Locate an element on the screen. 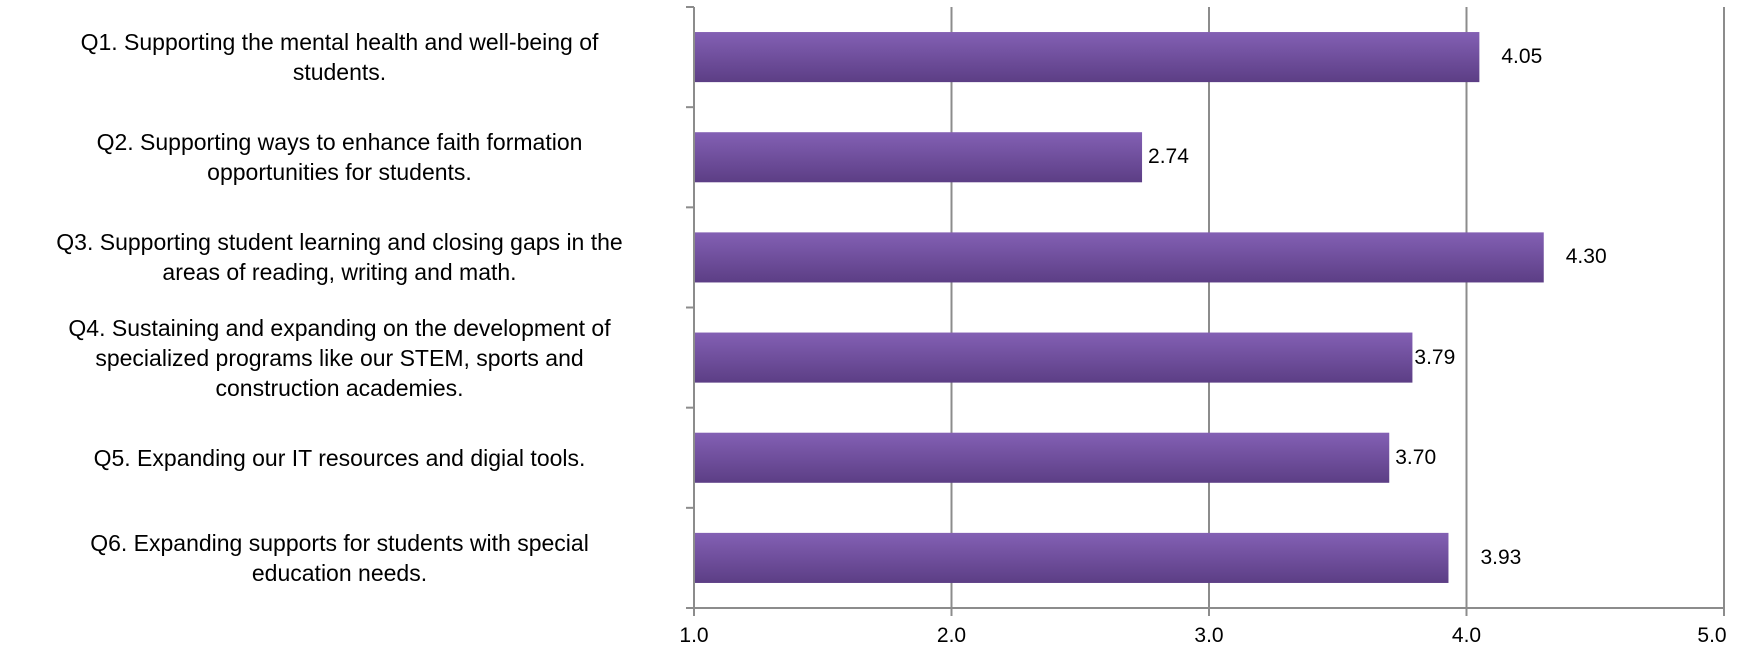 The width and height of the screenshot is (1752, 653). data-label: 4.05 is located at coordinates (1522, 57).